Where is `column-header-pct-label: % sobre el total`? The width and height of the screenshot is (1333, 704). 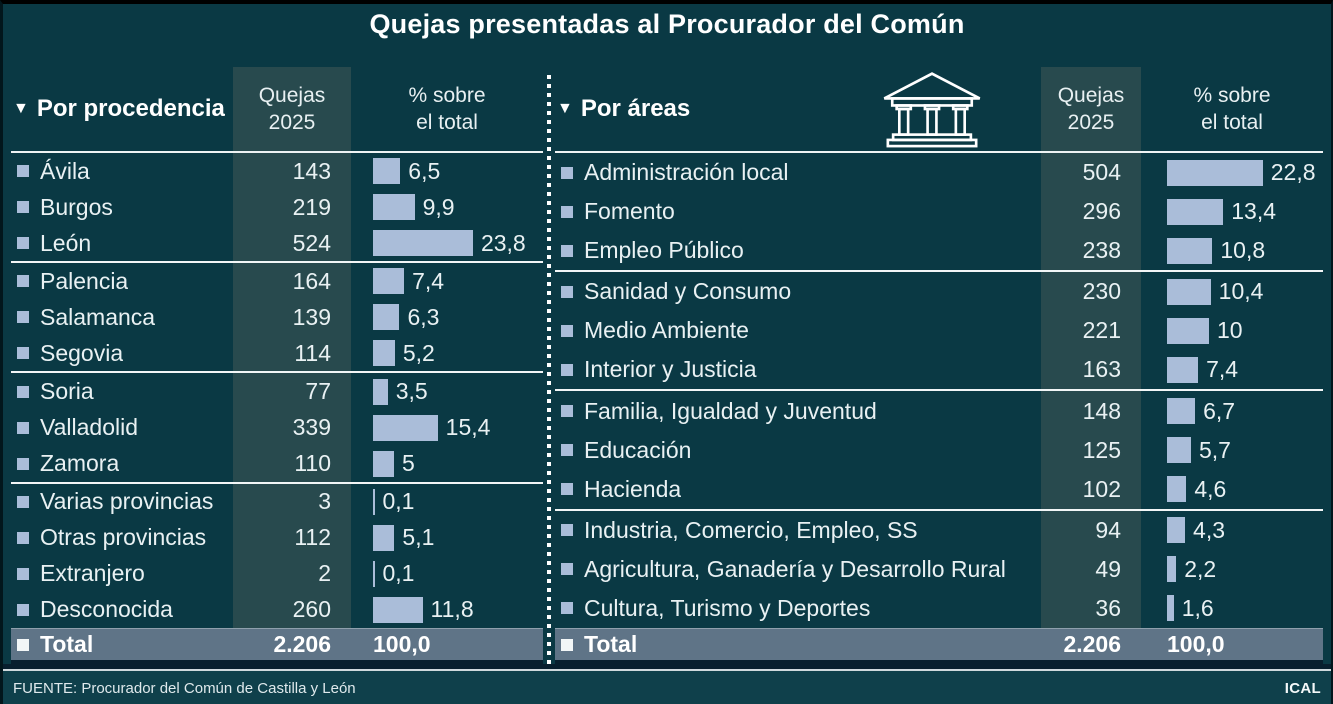 column-header-pct-label: % sobre el total is located at coordinates (1232, 108).